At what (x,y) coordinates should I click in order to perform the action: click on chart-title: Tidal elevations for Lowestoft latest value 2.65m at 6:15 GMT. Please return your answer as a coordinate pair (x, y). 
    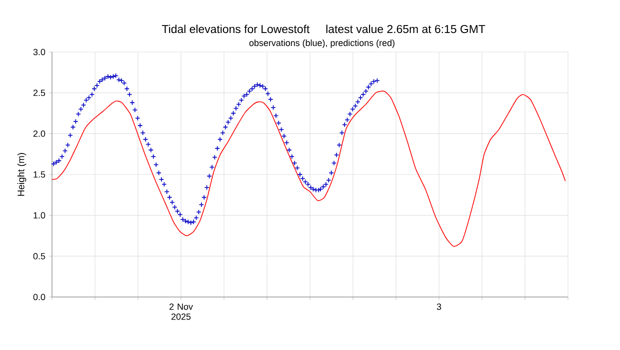
    Looking at the image, I should click on (324, 29).